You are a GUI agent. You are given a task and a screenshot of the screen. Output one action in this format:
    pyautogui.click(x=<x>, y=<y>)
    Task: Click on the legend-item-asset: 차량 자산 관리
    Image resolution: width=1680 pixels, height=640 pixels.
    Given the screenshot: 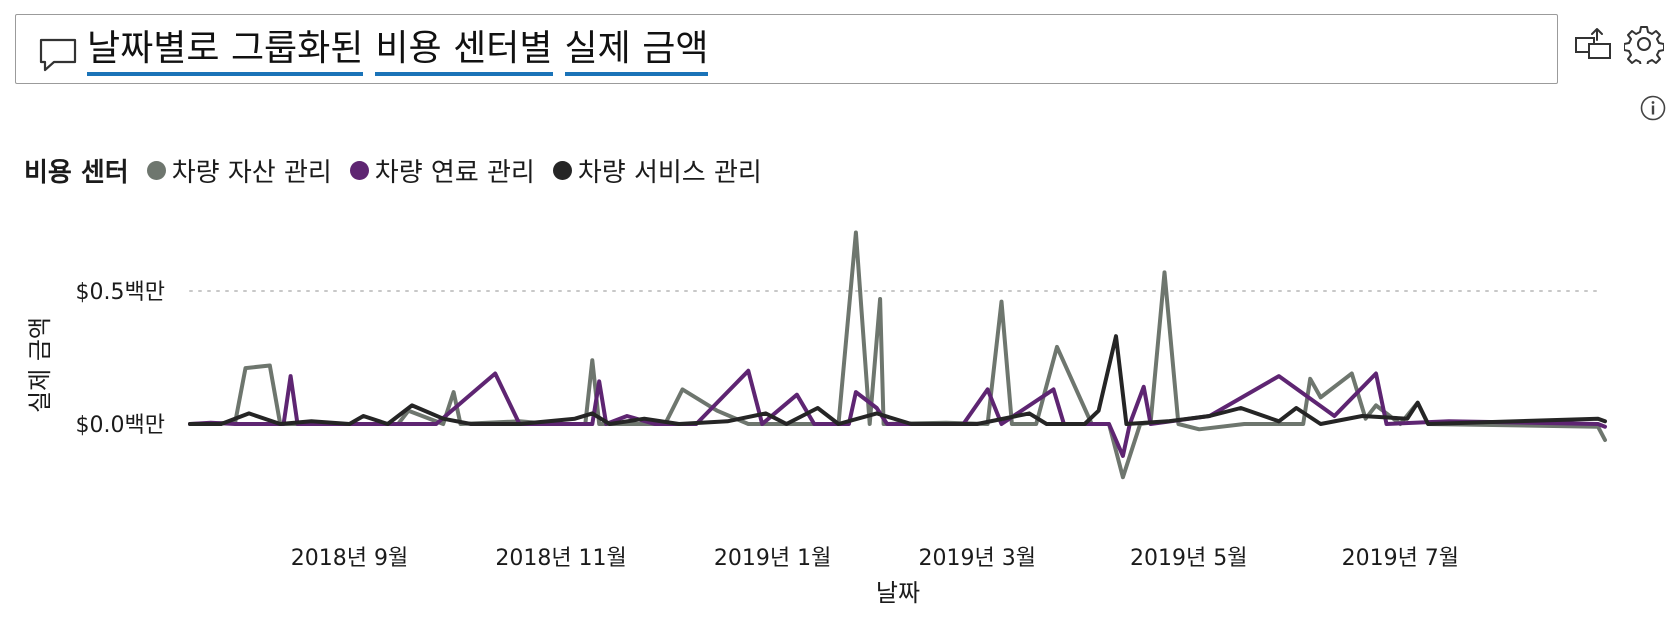 What is the action you would take?
    pyautogui.click(x=239, y=170)
    